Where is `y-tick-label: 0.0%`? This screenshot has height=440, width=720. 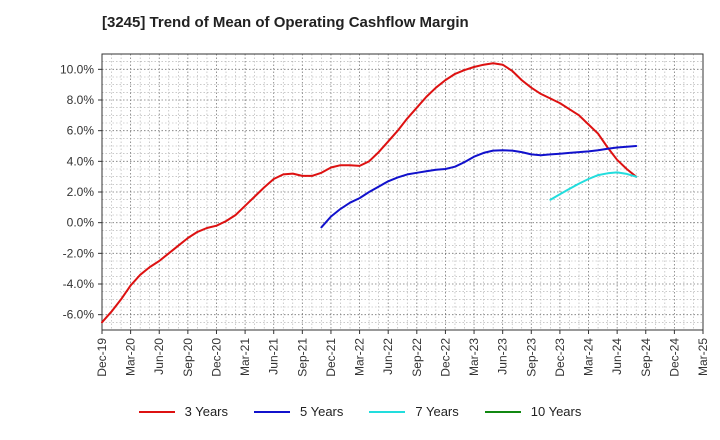 y-tick-label: 0.0% is located at coordinates (81, 223).